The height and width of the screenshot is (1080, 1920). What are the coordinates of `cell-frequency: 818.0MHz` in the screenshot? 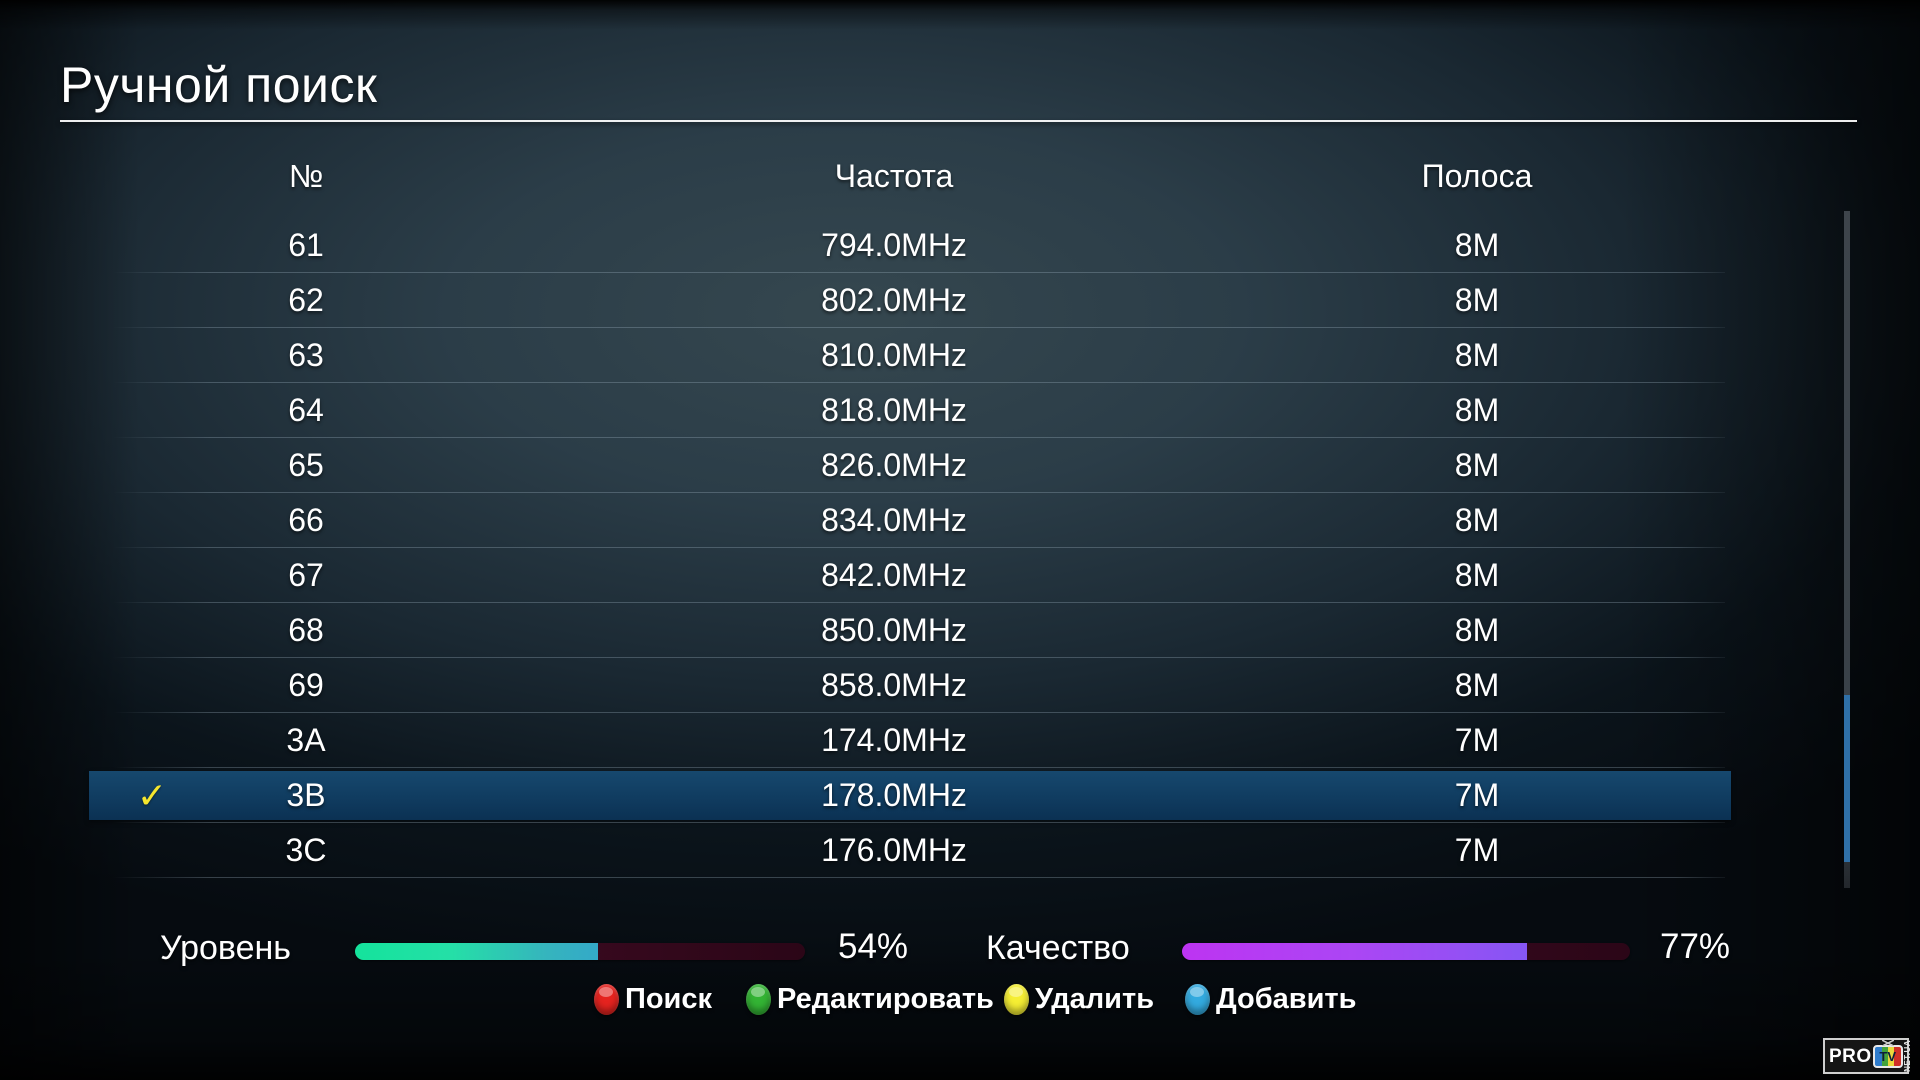 It's located at (894, 410).